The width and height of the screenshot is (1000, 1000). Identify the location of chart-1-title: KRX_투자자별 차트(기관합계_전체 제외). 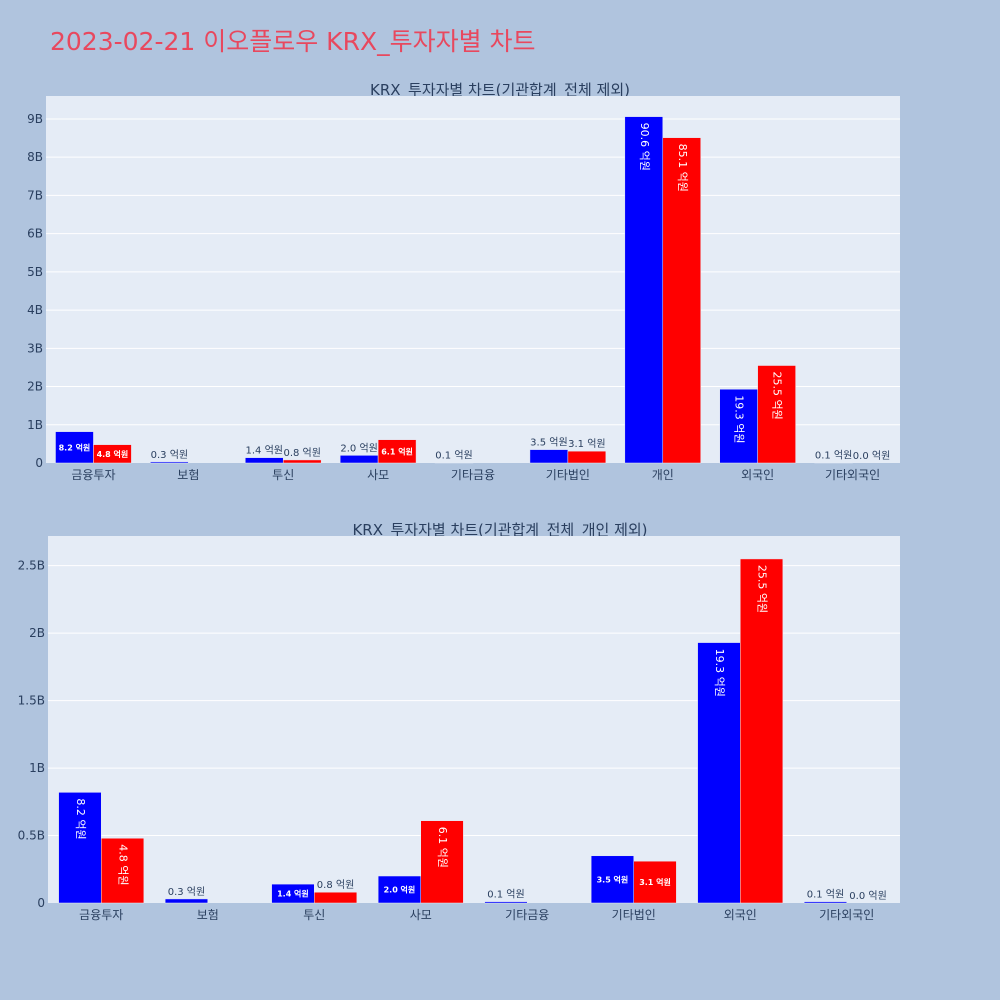
(500, 90).